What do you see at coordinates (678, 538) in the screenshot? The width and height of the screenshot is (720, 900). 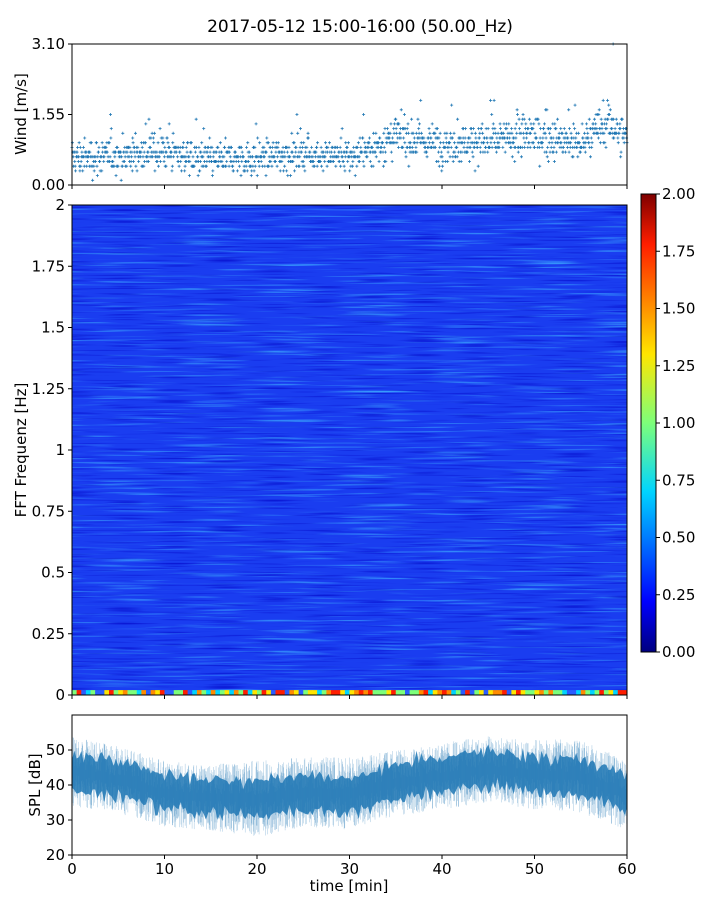 I see `colorbar-tick-label: 0.50` at bounding box center [678, 538].